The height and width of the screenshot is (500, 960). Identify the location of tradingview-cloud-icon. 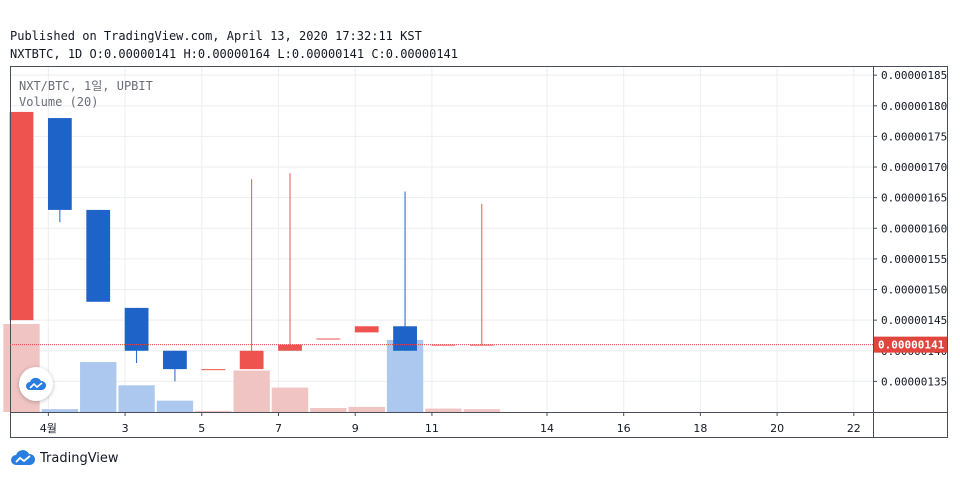
(36, 383).